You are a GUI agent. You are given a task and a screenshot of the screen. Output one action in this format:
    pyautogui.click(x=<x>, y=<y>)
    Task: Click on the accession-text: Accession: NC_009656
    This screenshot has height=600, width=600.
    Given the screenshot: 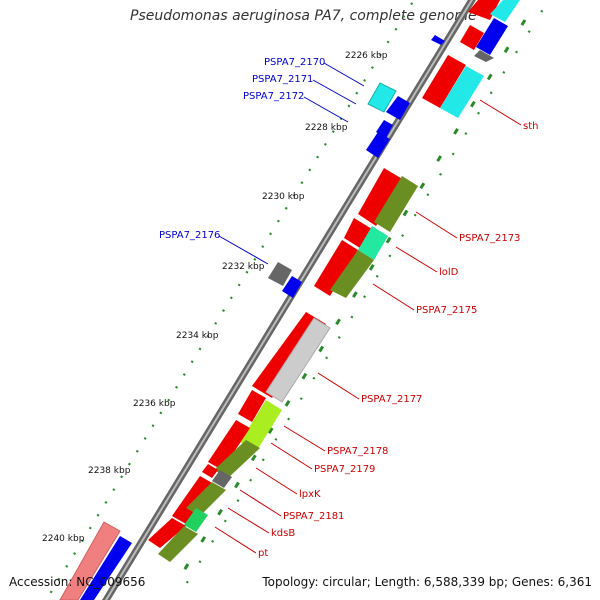 What is the action you would take?
    pyautogui.click(x=77, y=582)
    